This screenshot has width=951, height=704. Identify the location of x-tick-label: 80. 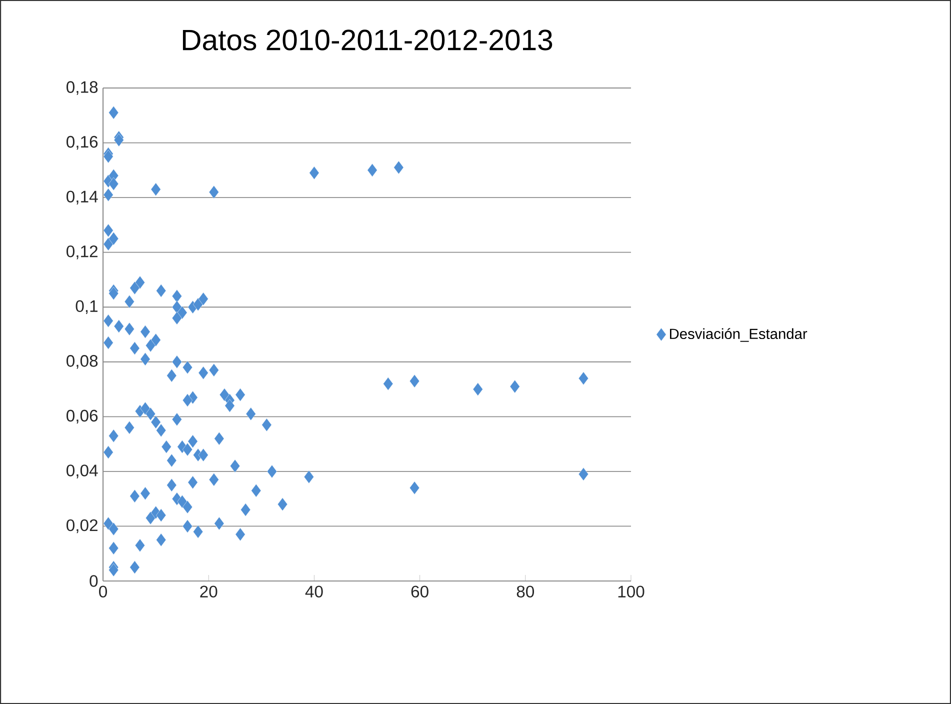
(525, 592).